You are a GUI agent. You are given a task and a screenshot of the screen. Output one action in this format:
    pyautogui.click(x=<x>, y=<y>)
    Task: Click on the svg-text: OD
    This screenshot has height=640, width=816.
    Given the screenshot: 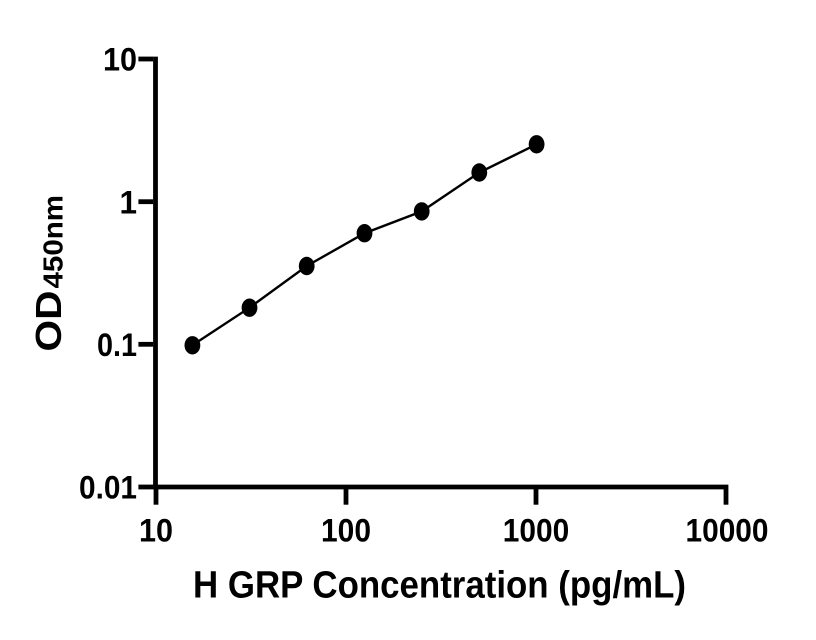 What is the action you would take?
    pyautogui.click(x=48, y=321)
    